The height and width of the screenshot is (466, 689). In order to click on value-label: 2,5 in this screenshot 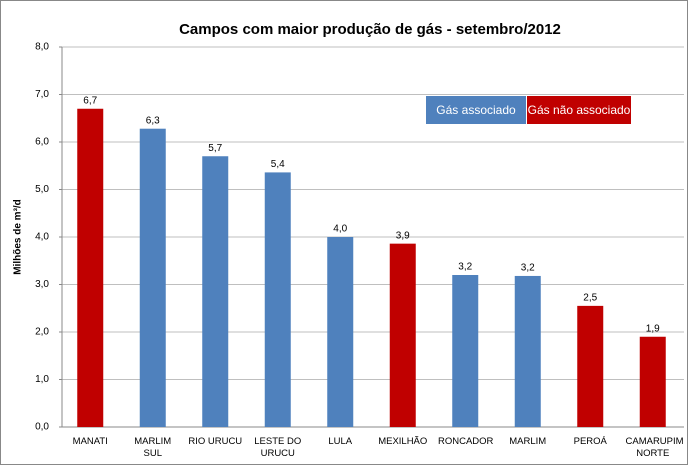, I will do `click(590, 298)`.